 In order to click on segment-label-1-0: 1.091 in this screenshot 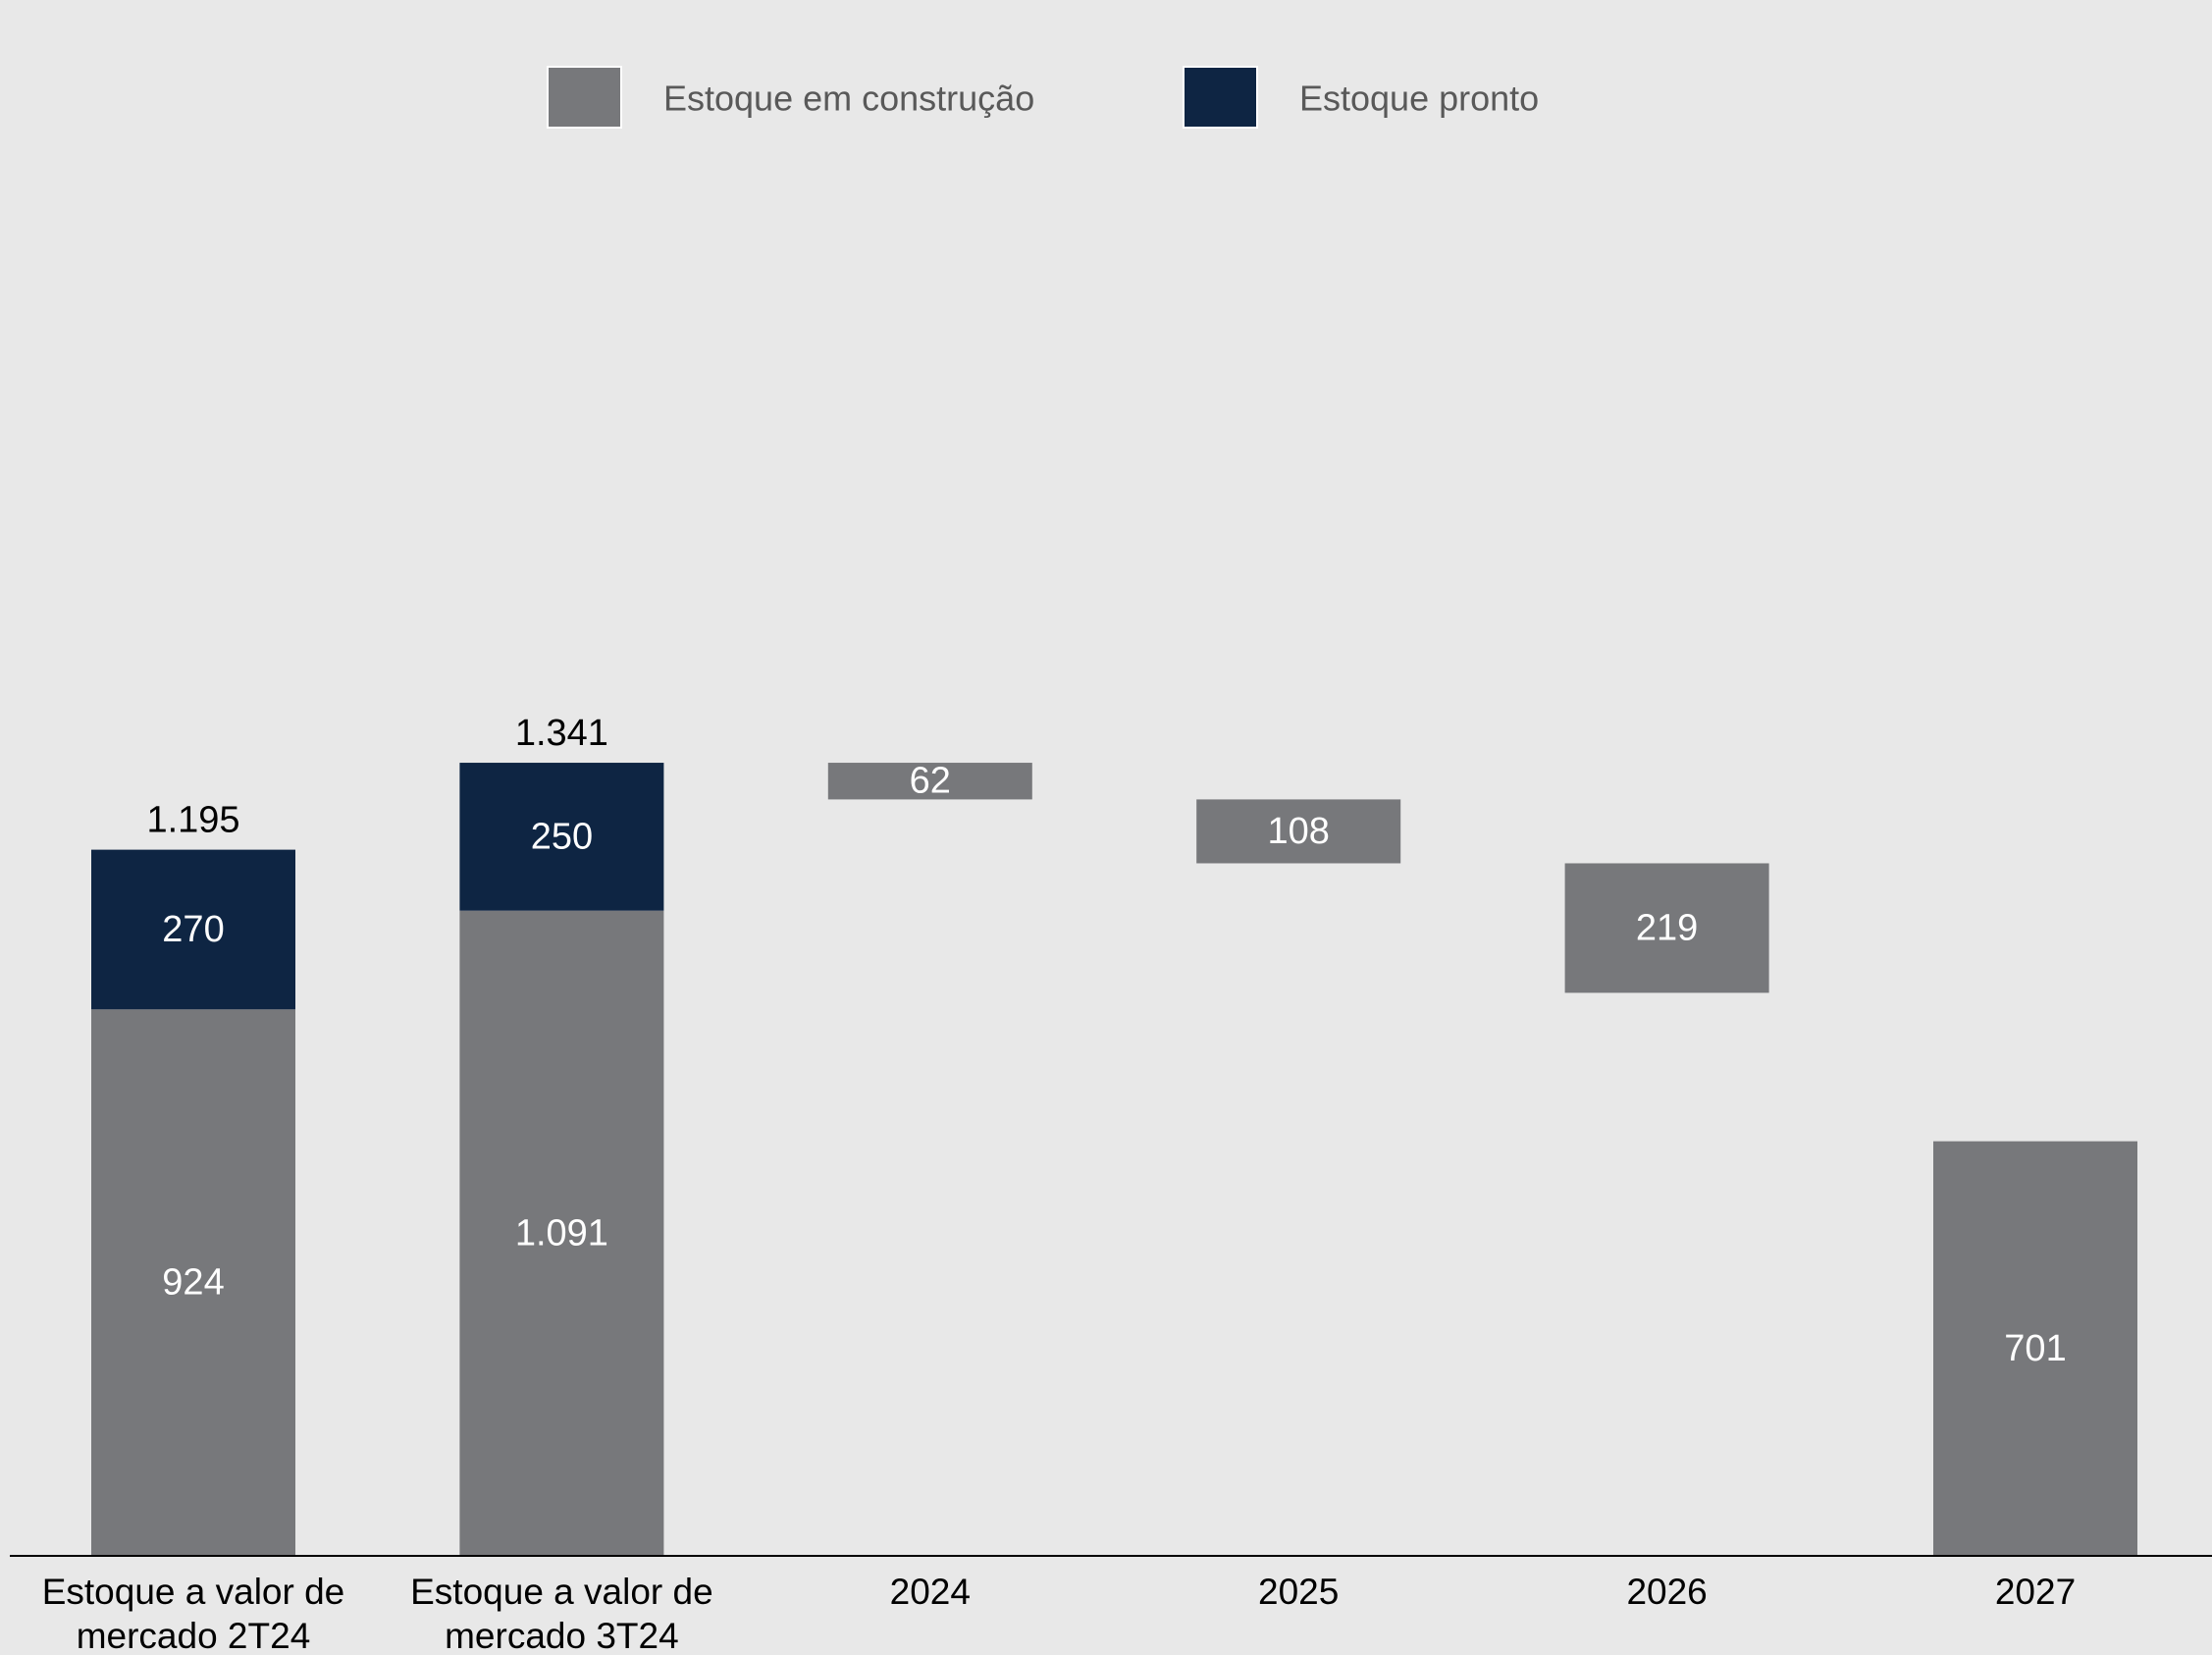, I will do `click(561, 1233)`.